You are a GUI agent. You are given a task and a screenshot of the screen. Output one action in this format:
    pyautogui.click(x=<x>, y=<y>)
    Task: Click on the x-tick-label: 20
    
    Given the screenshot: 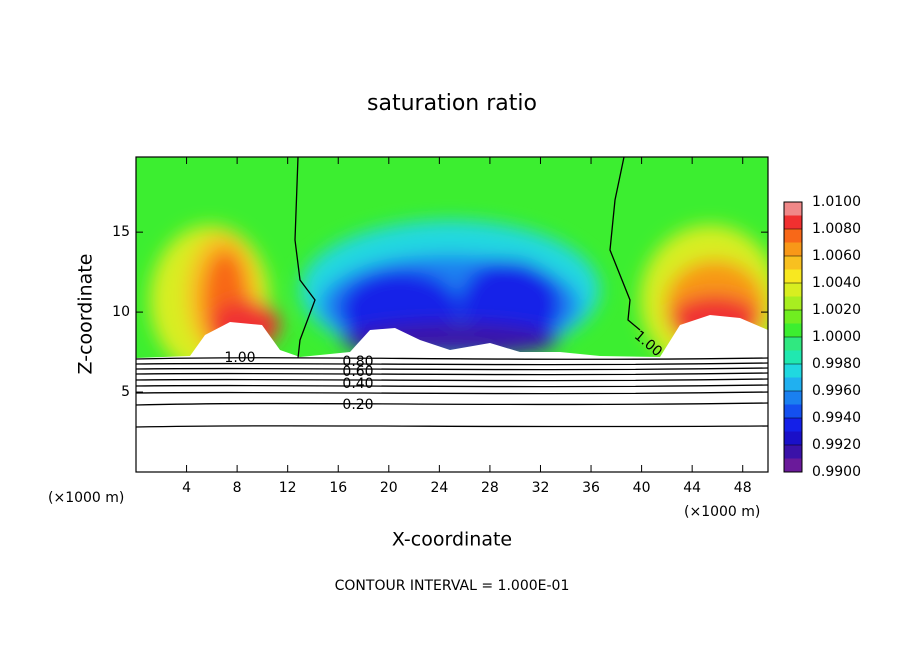 What is the action you would take?
    pyautogui.click(x=389, y=488)
    